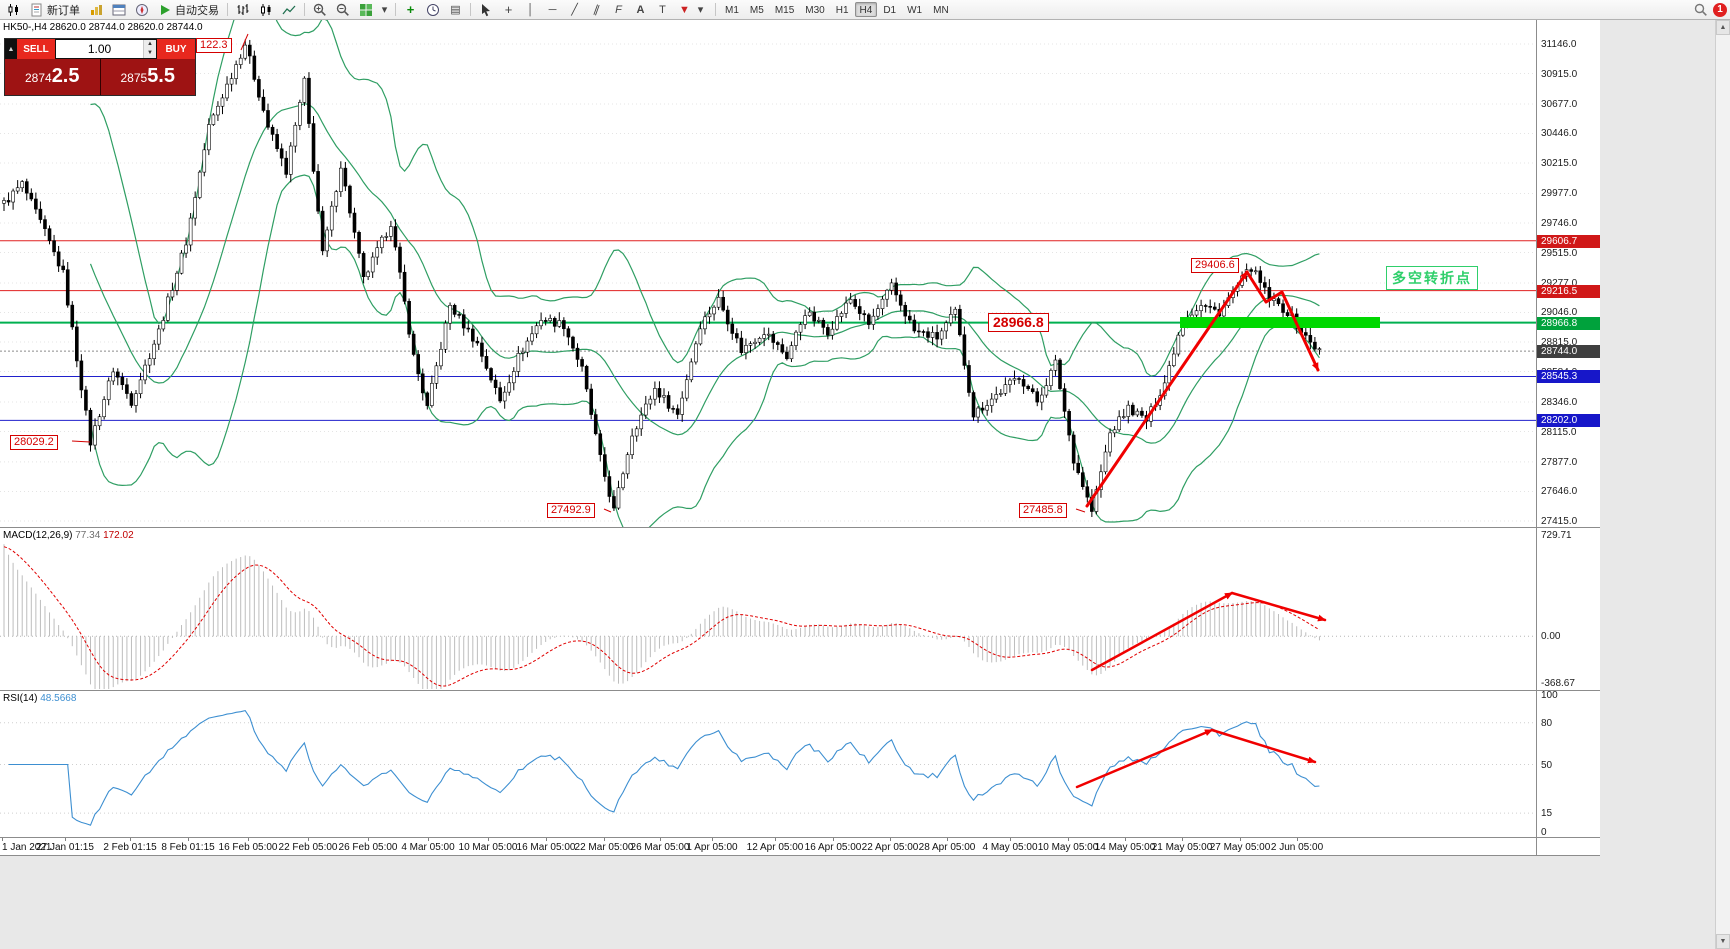 This screenshot has width=1730, height=949. What do you see at coordinates (14, 9) in the screenshot?
I see `chart-window-icon` at bounding box center [14, 9].